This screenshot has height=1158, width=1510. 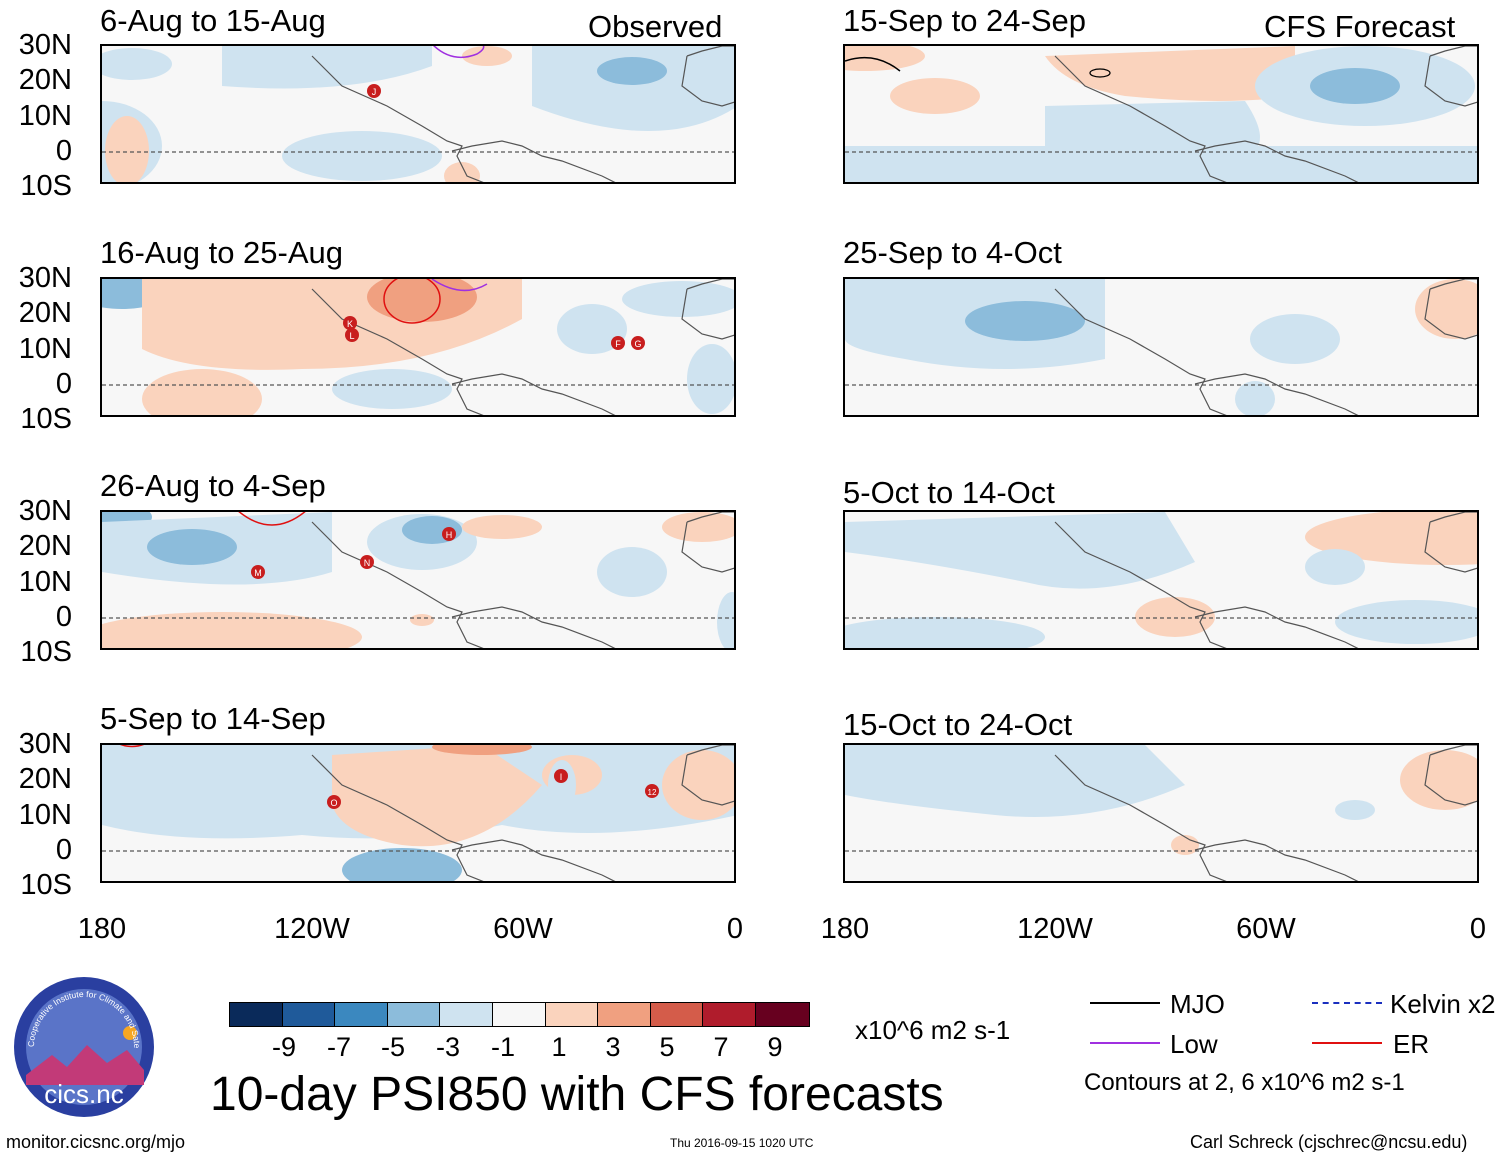 I want to click on footer-url: monitor.cicsnc.org/mjo, so click(x=96, y=1142).